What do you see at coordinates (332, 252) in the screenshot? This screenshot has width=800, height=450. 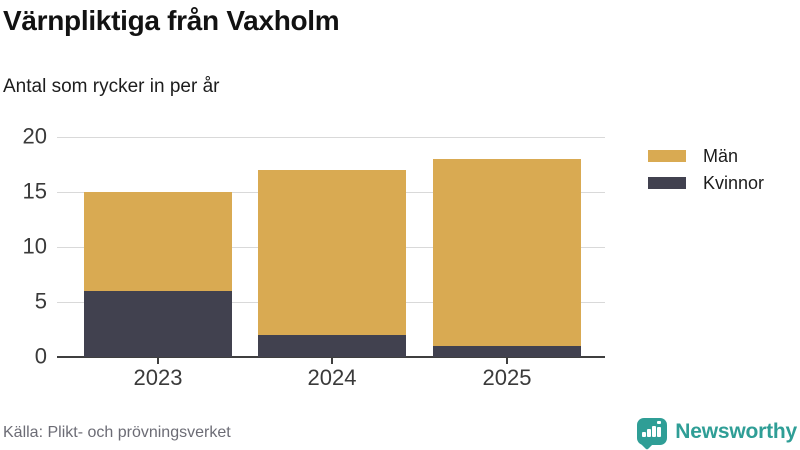 I see `bar-2024-män` at bounding box center [332, 252].